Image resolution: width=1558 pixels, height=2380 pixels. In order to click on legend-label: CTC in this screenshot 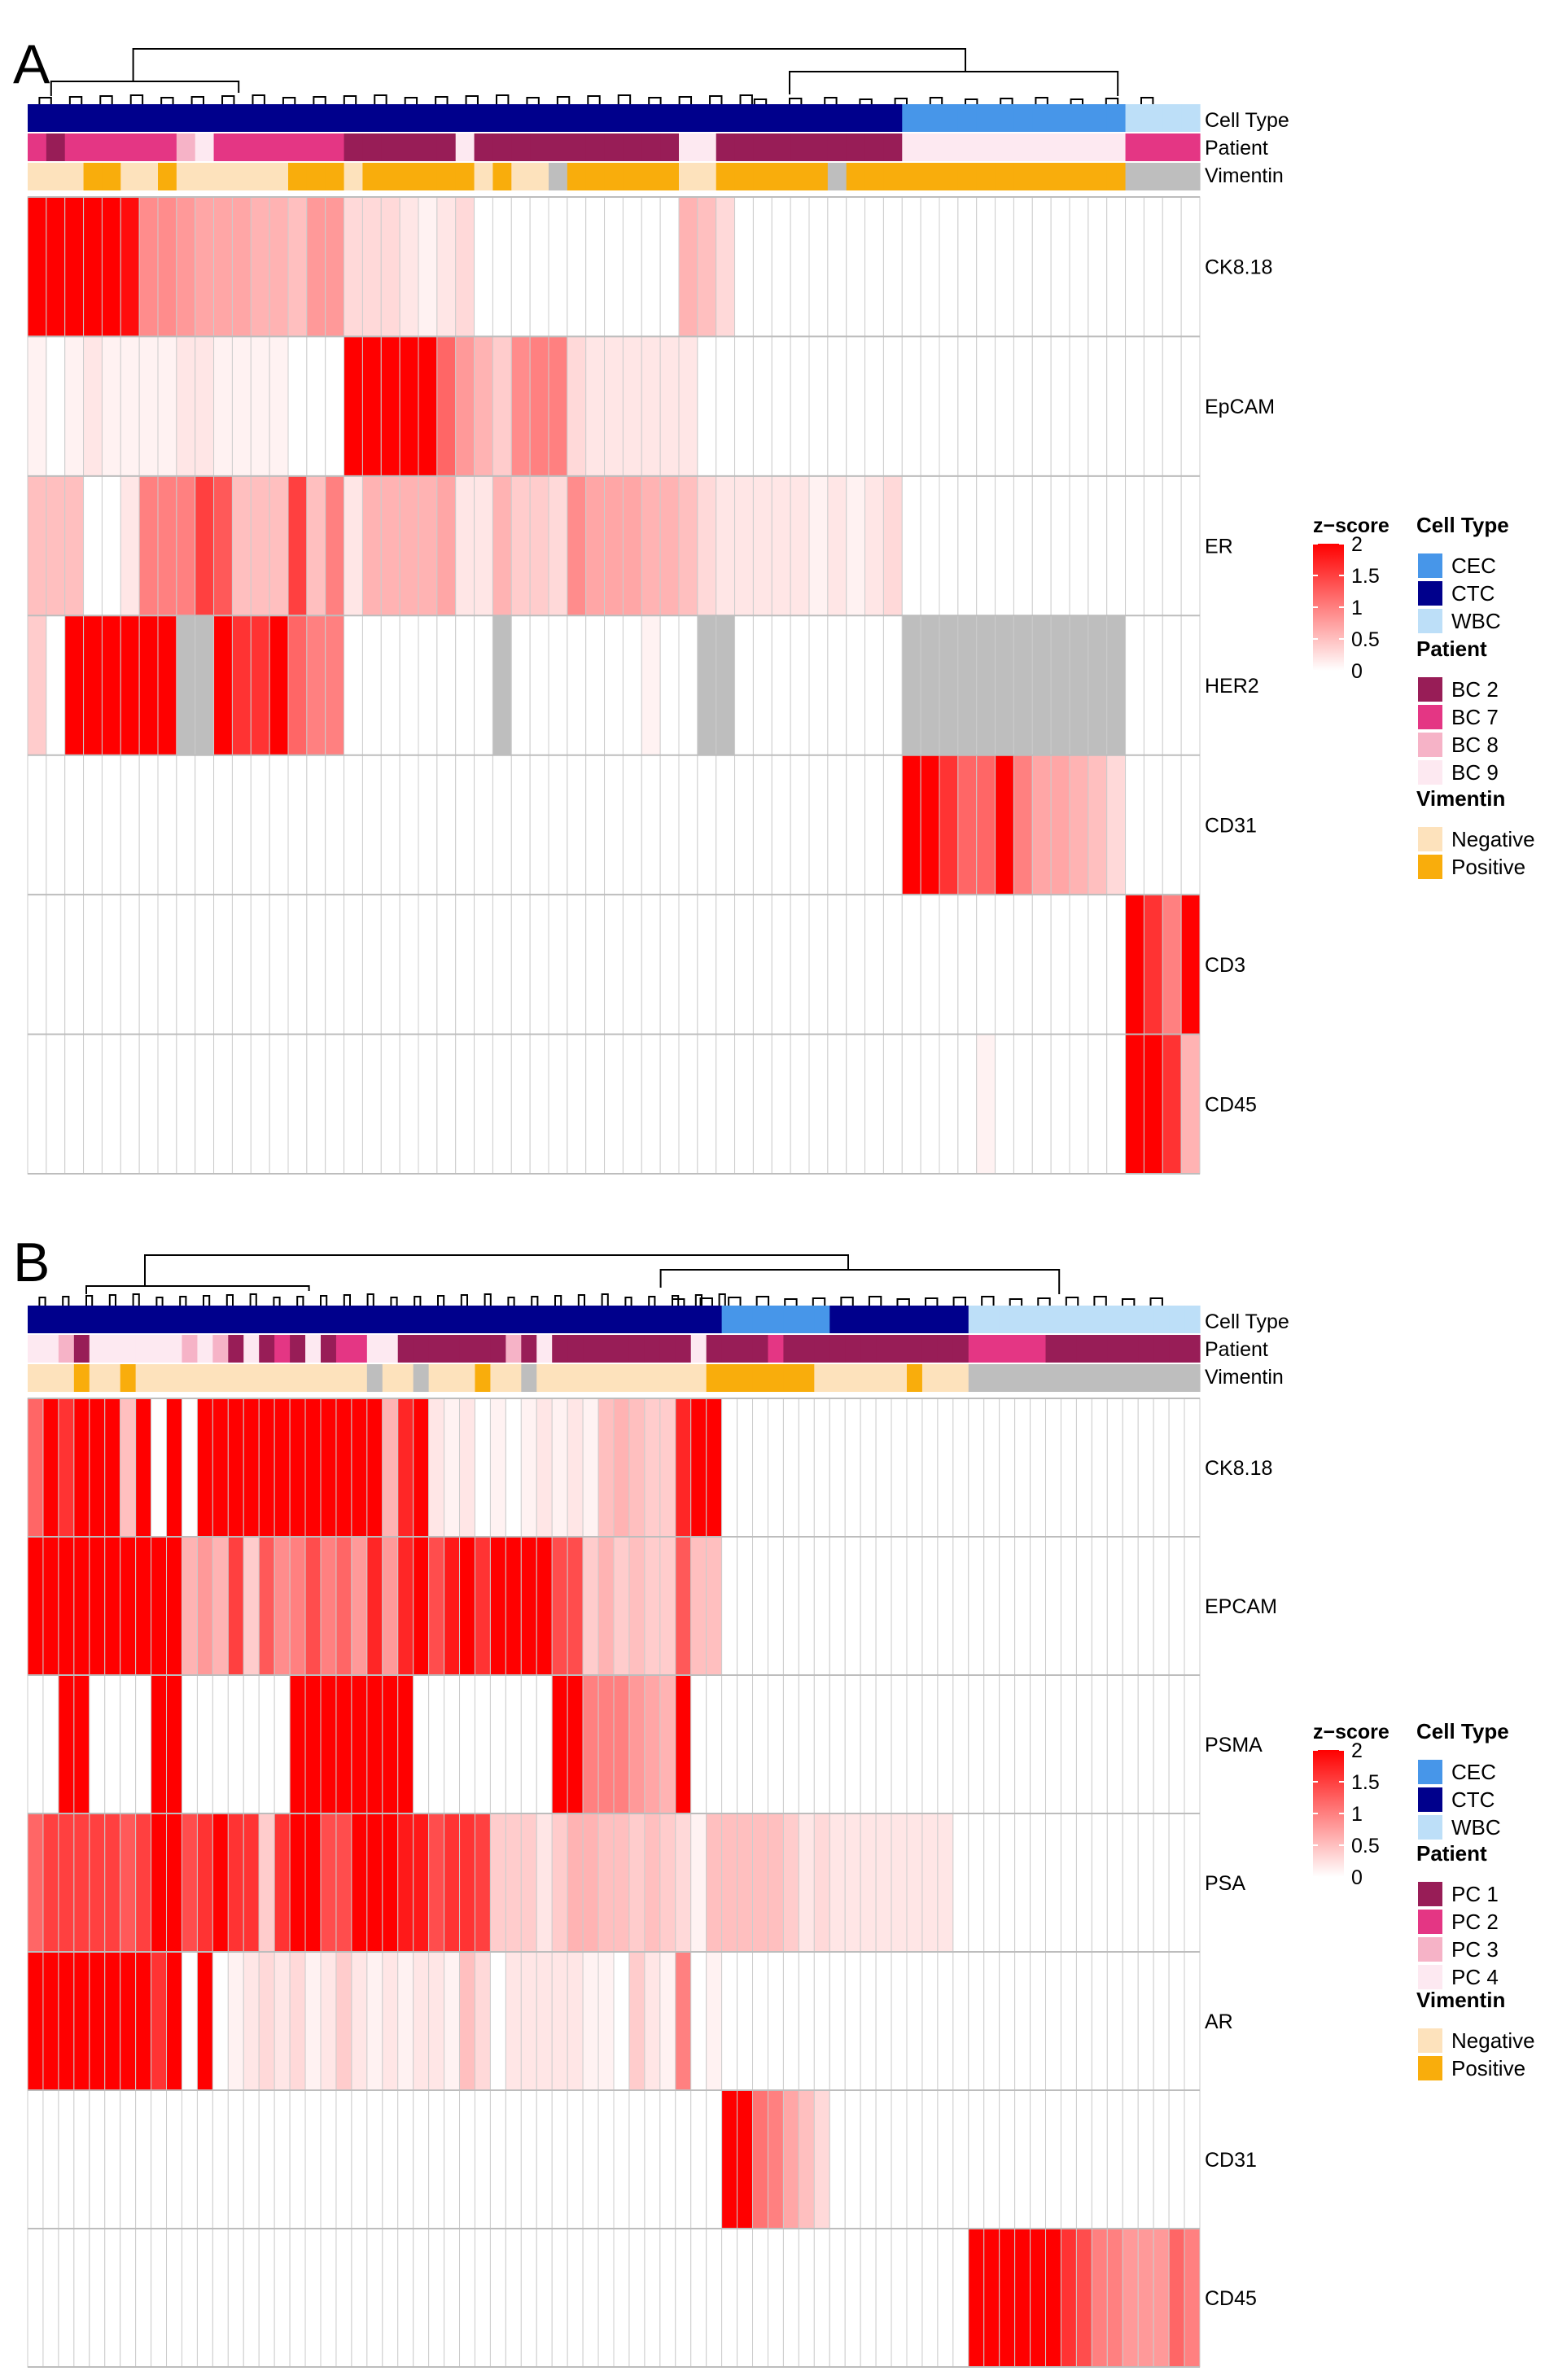, I will do `click(1473, 594)`.